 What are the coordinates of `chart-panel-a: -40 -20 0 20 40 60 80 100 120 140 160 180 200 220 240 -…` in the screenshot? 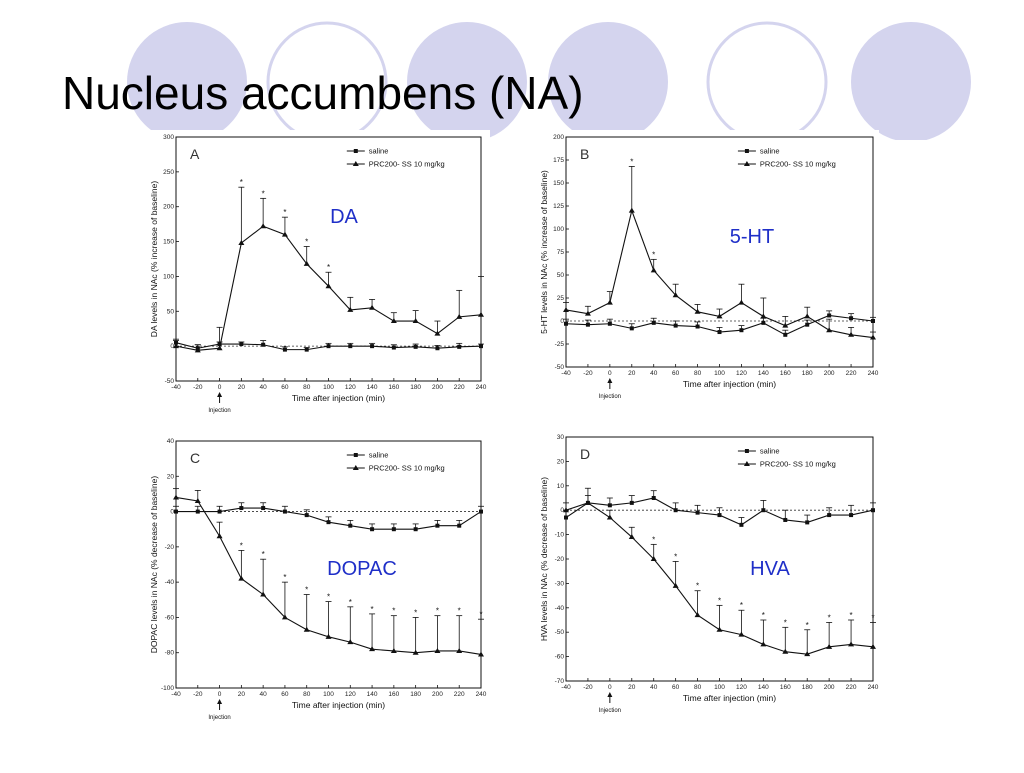 It's located at (318, 275).